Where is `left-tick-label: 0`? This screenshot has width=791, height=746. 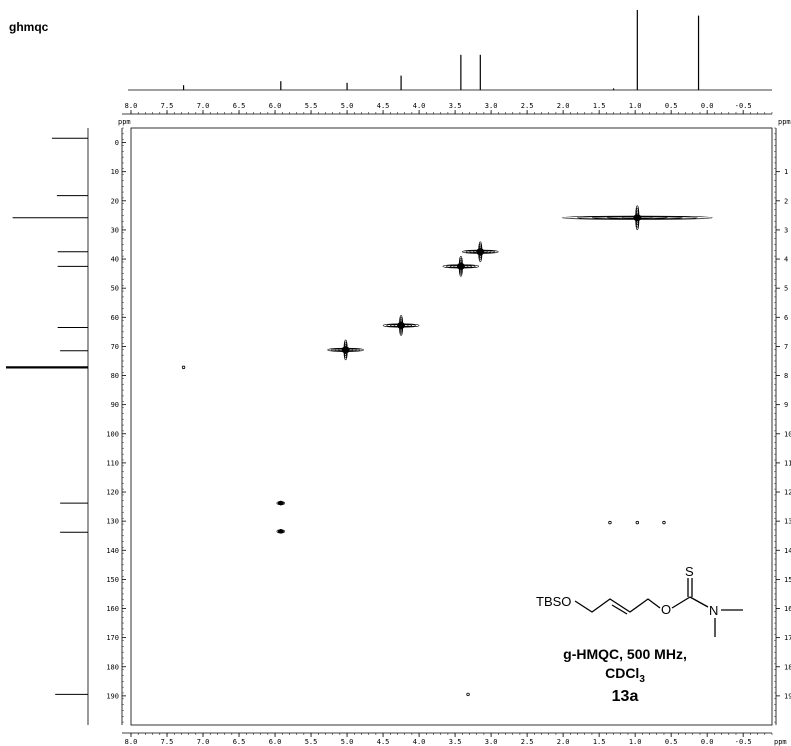 left-tick-label: 0 is located at coordinates (117, 143).